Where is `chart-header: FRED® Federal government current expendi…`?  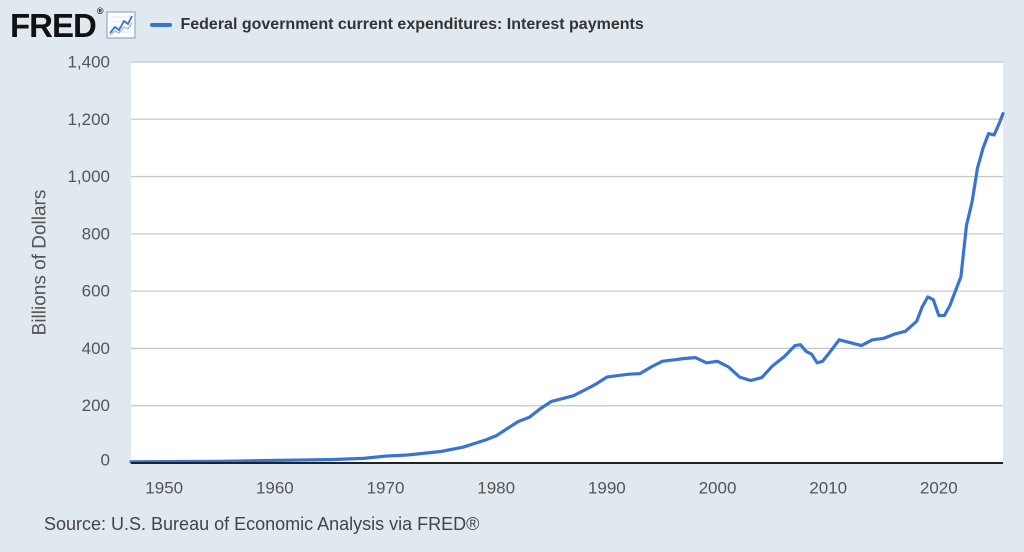 chart-header: FRED® Federal government current expendi… is located at coordinates (327, 24).